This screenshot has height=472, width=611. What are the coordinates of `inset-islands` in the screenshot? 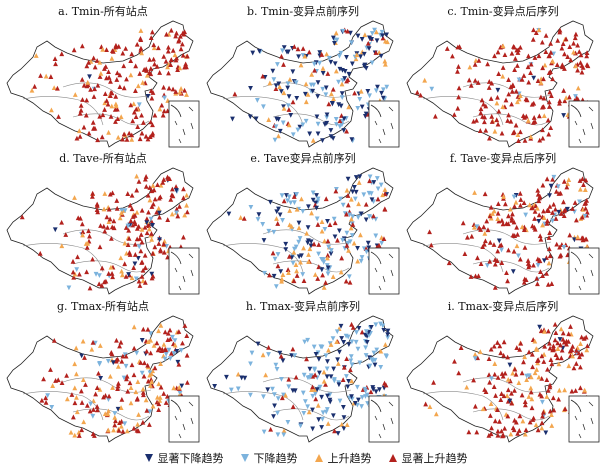 It's located at (182, 271).